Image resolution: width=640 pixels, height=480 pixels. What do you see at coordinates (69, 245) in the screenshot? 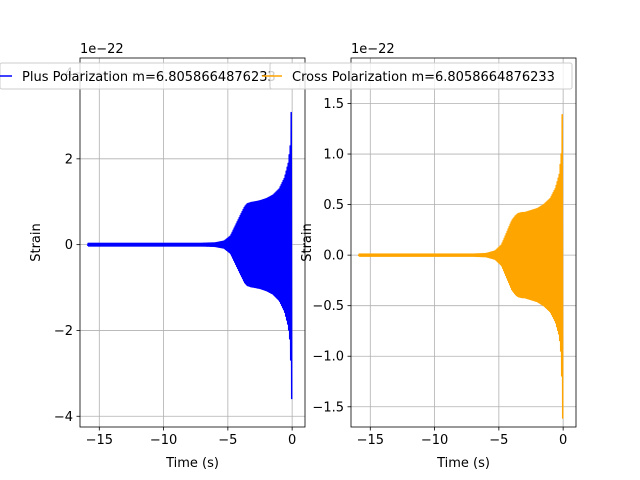
I see `y-tick-label: 0` at bounding box center [69, 245].